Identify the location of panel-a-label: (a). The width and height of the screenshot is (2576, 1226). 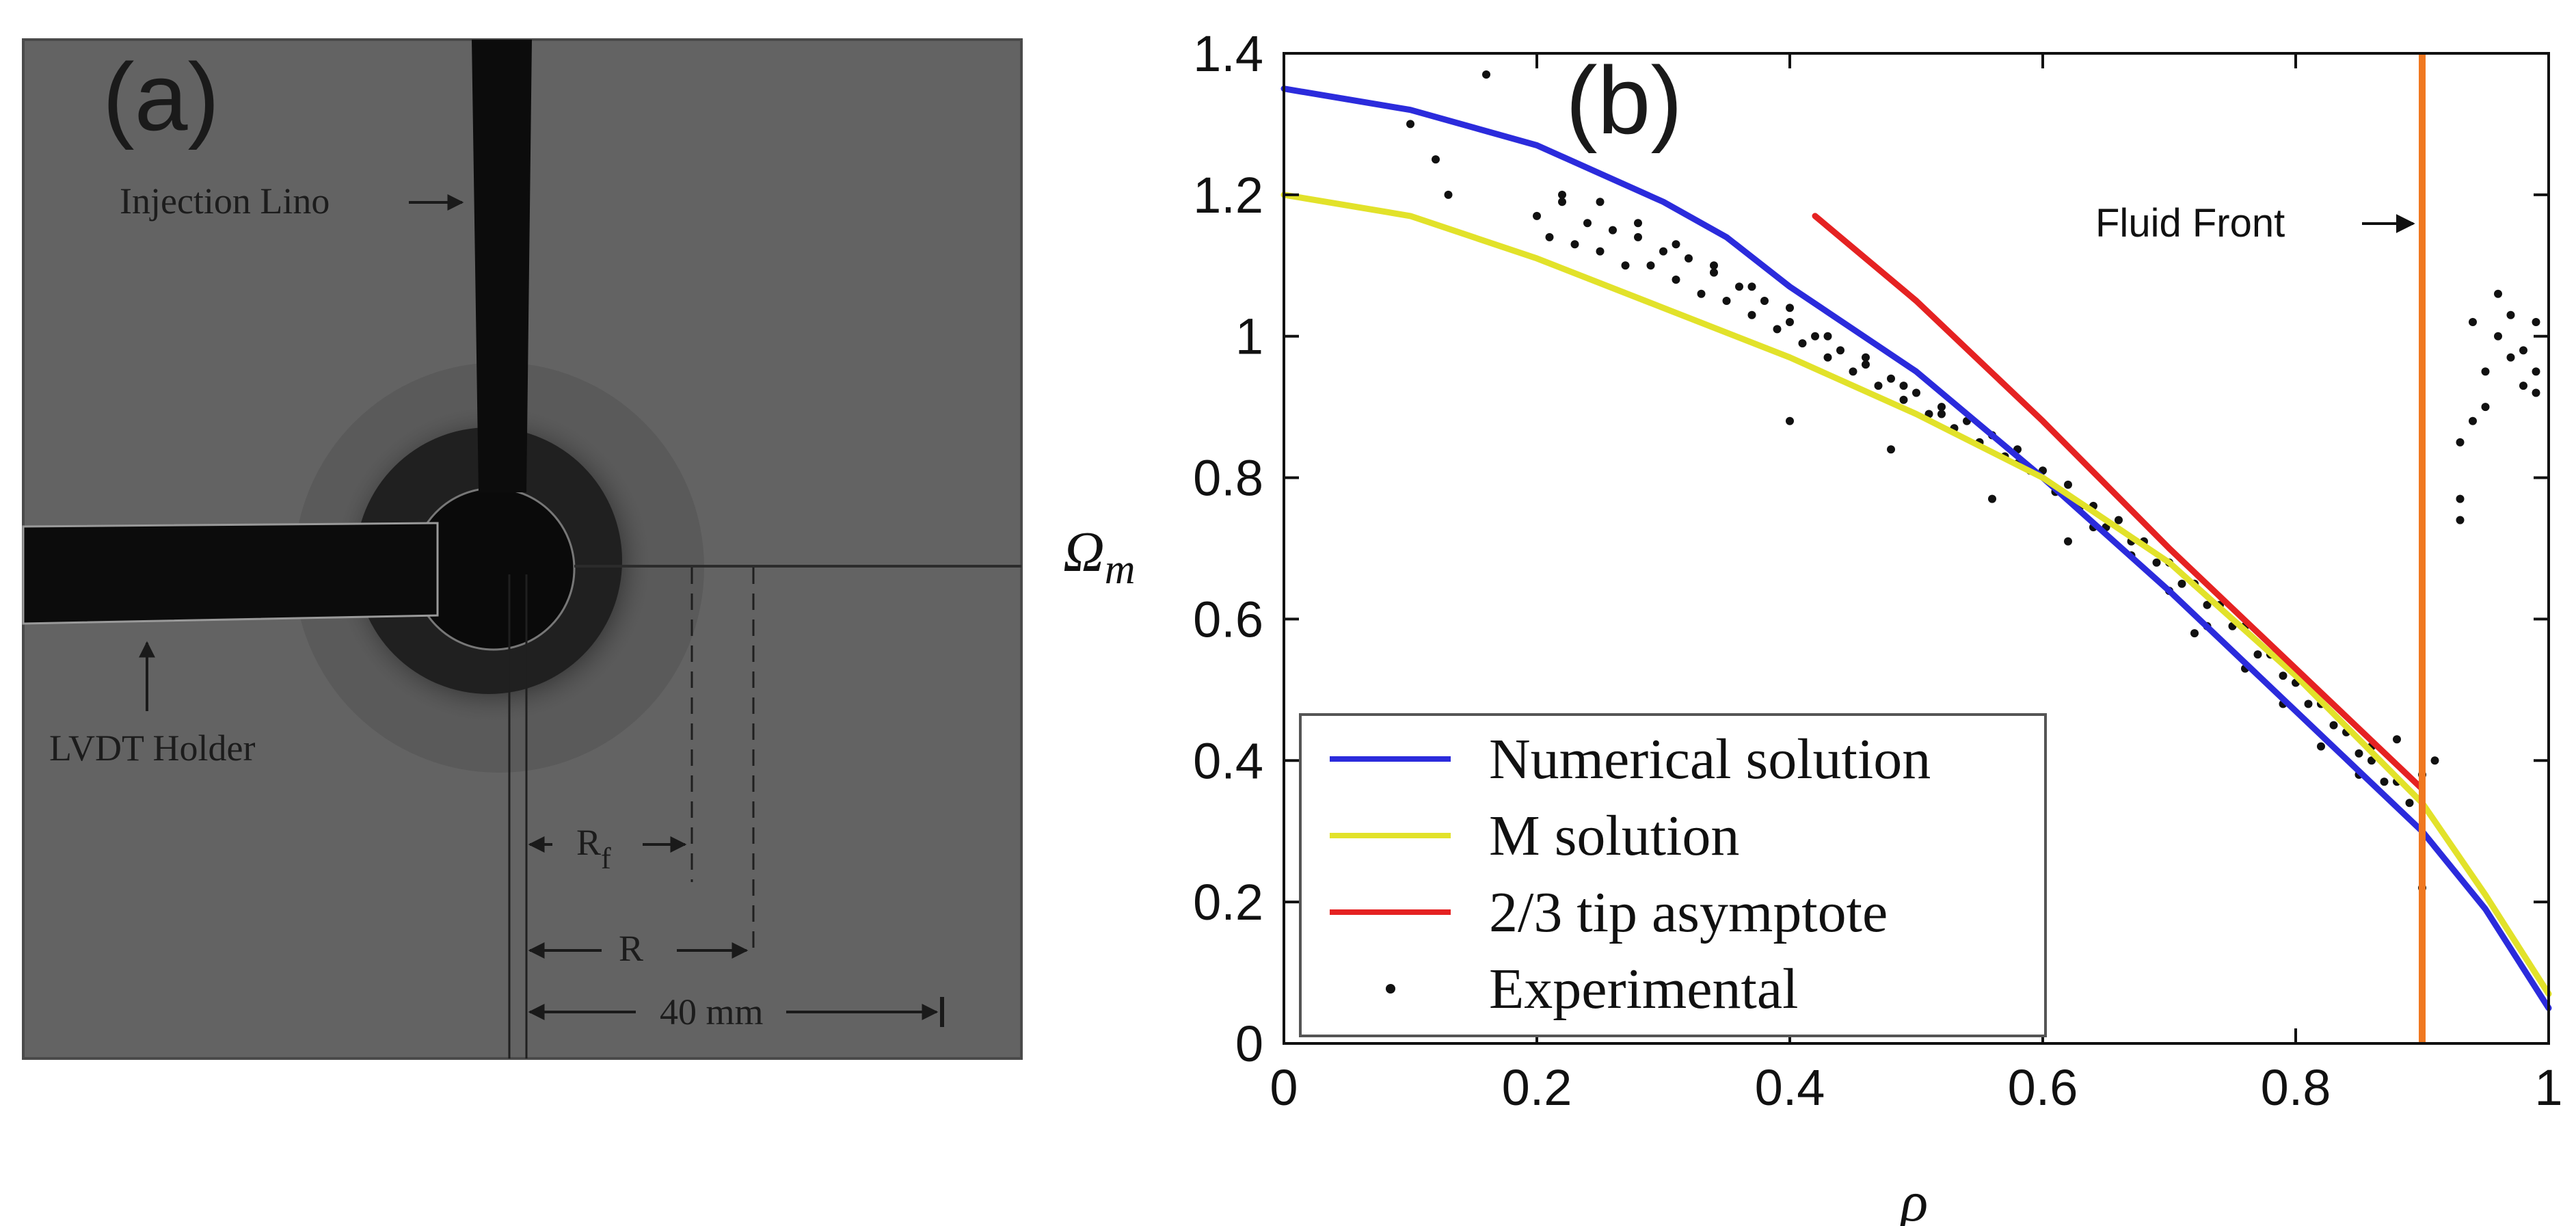
(161, 97).